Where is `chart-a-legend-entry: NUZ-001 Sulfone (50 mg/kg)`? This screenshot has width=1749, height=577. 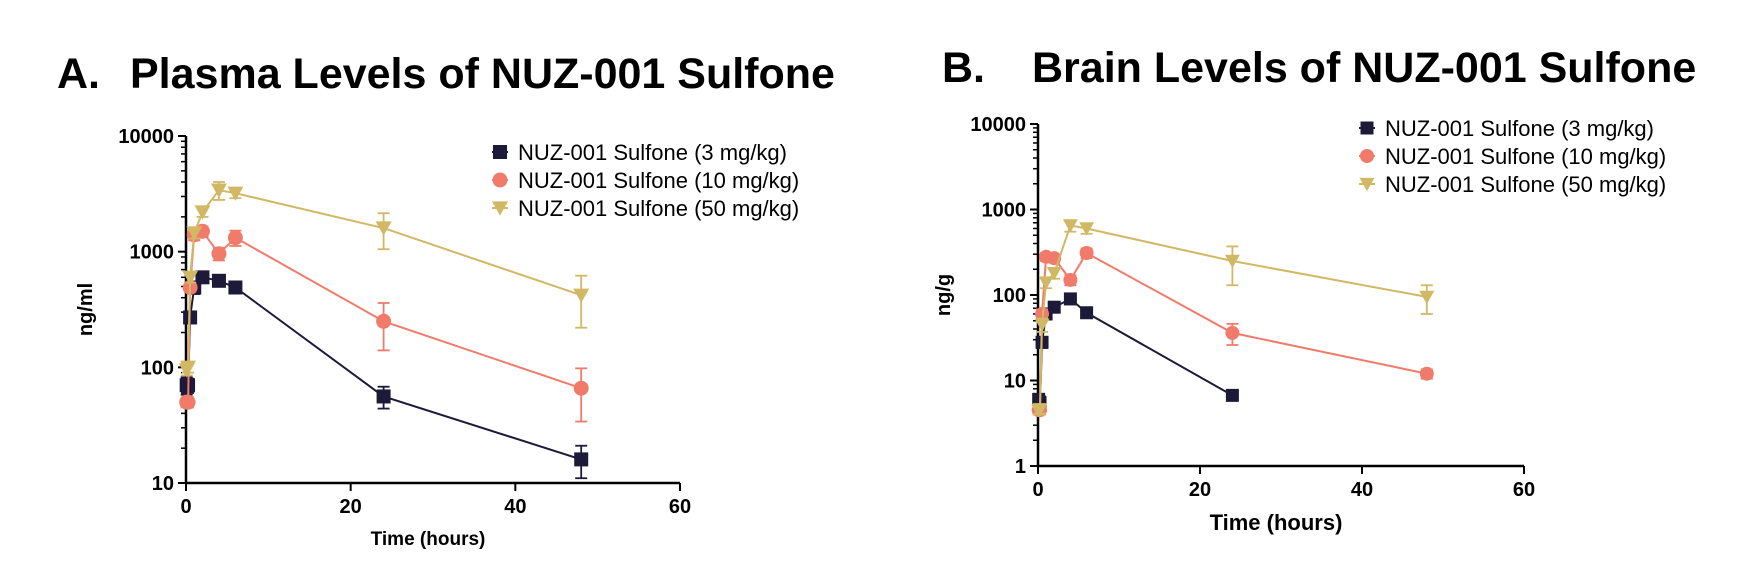
chart-a-legend-entry: NUZ-001 Sulfone (50 mg/kg) is located at coordinates (658, 208).